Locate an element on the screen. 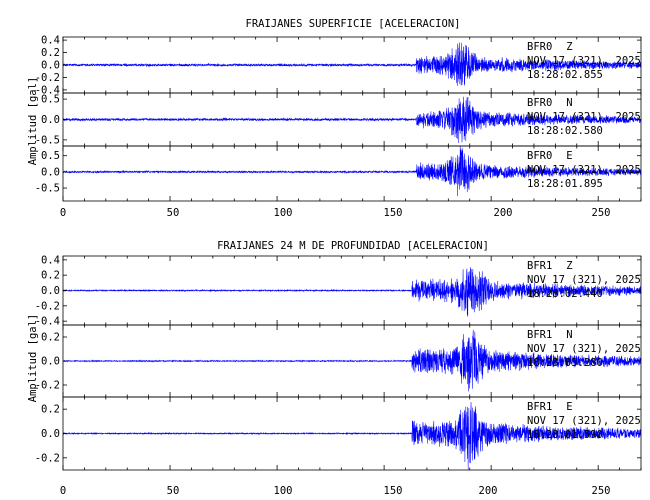 This screenshot has height=500, width=650. station-label: BFR0 N is located at coordinates (550, 103).